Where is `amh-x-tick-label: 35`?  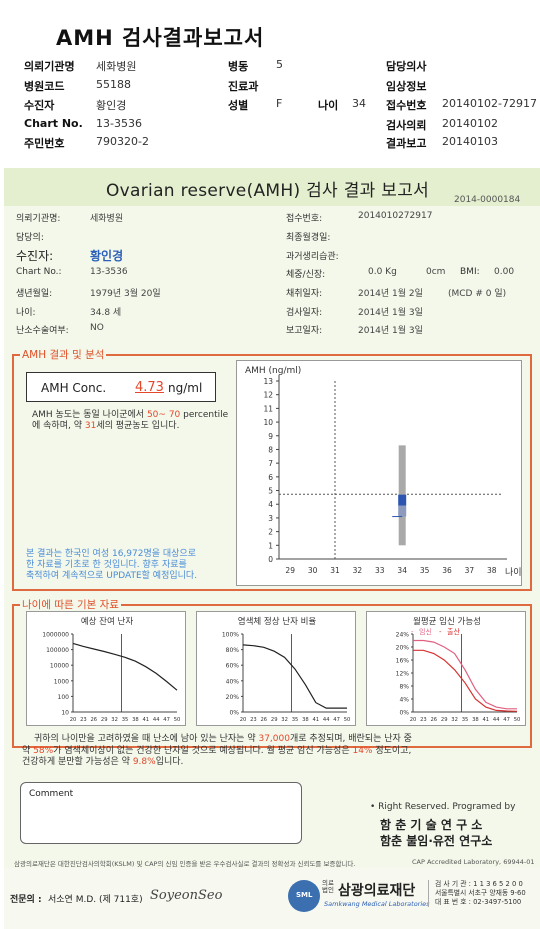
amh-x-tick-label: 35 is located at coordinates (425, 570).